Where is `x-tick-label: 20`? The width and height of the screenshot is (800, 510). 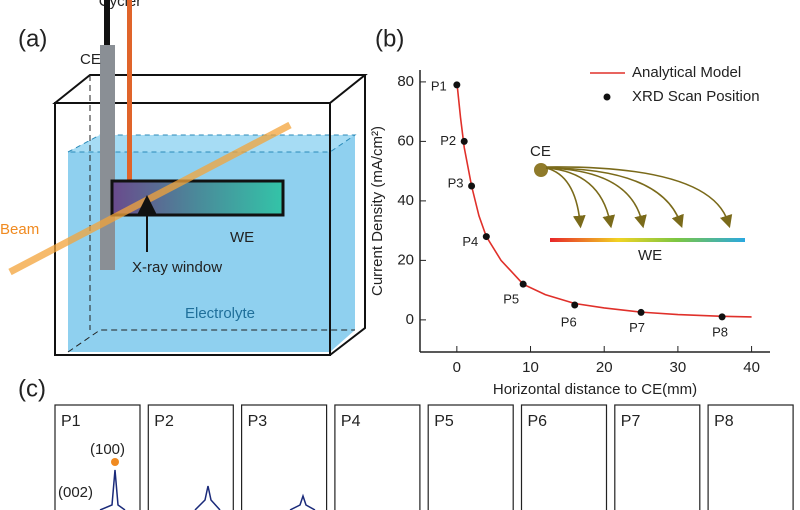
x-tick-label: 20 is located at coordinates (604, 367).